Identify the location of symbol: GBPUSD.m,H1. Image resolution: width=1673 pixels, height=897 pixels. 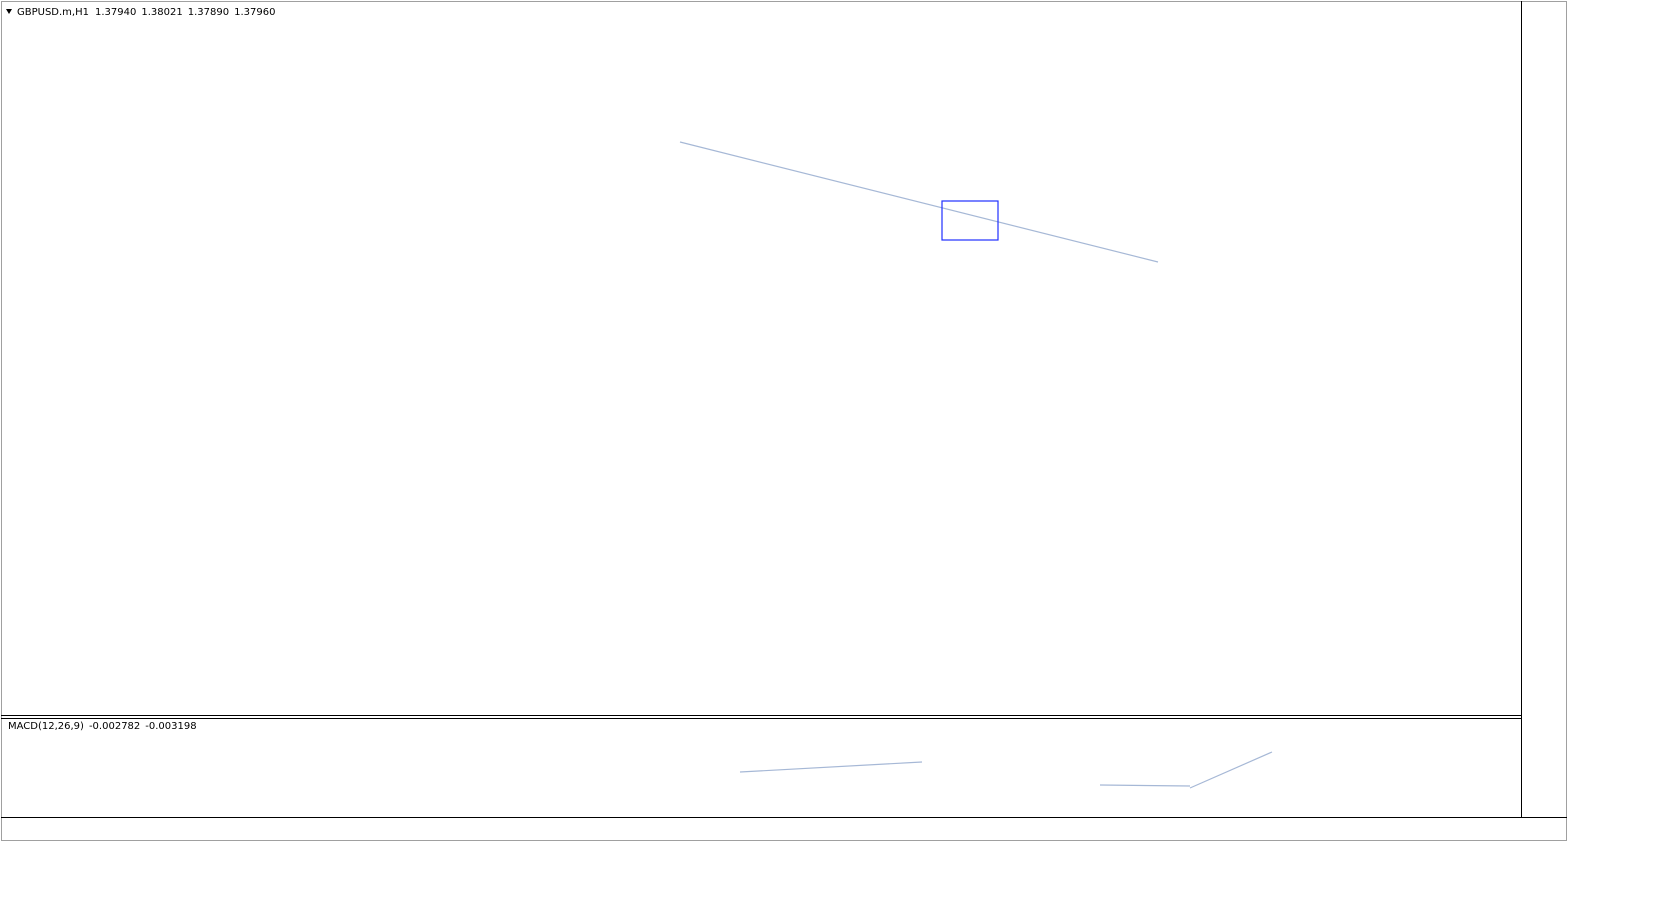
(53, 12).